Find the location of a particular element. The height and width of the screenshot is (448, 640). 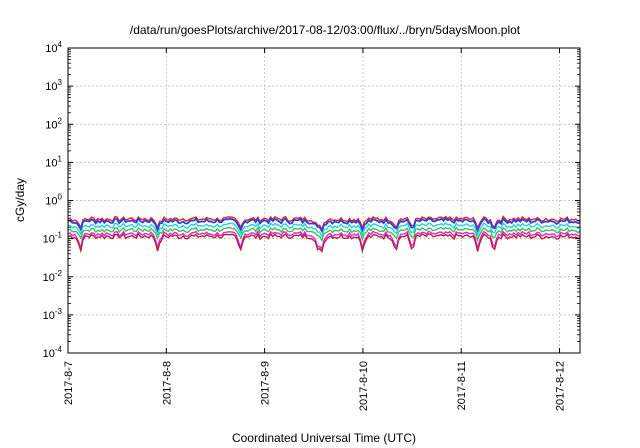

y-tick-label: 10³ is located at coordinates (53, 85).